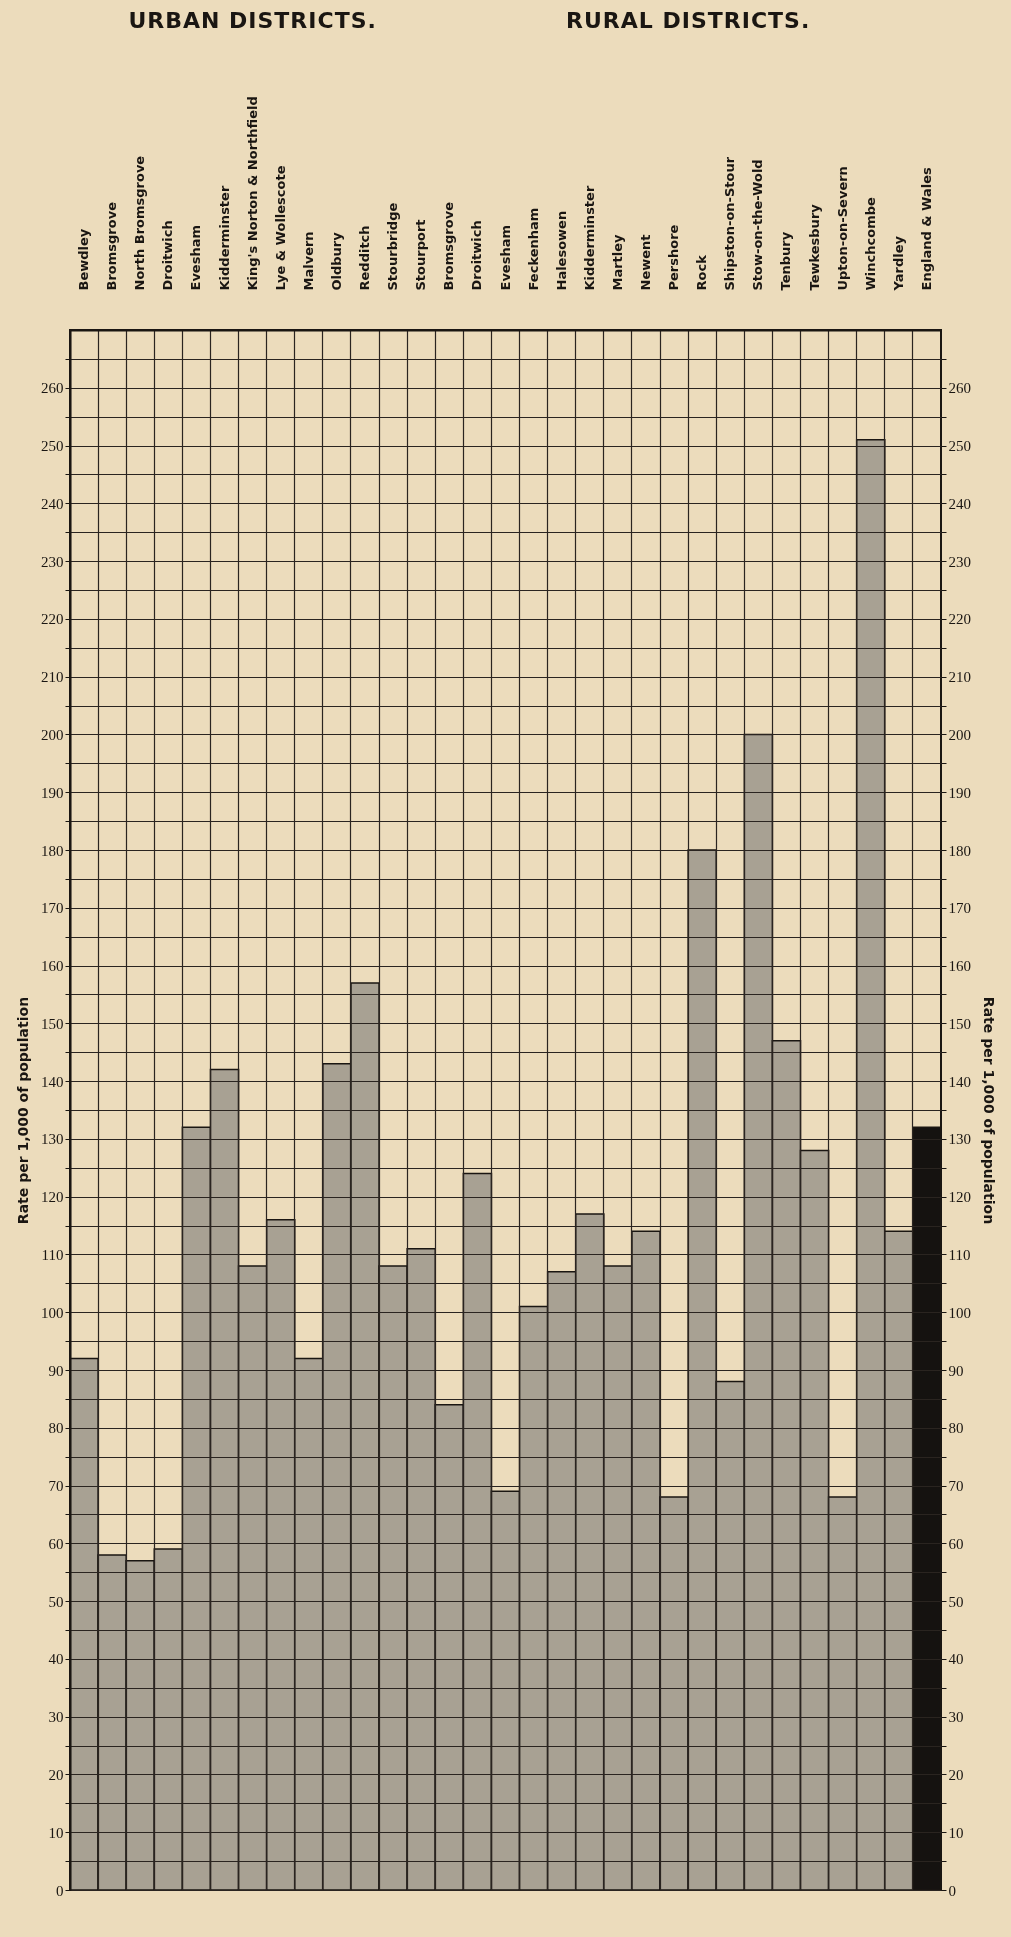 The width and height of the screenshot is (1011, 1937). Describe the element at coordinates (959, 734) in the screenshot. I see `y2-tick-label: 200` at that location.